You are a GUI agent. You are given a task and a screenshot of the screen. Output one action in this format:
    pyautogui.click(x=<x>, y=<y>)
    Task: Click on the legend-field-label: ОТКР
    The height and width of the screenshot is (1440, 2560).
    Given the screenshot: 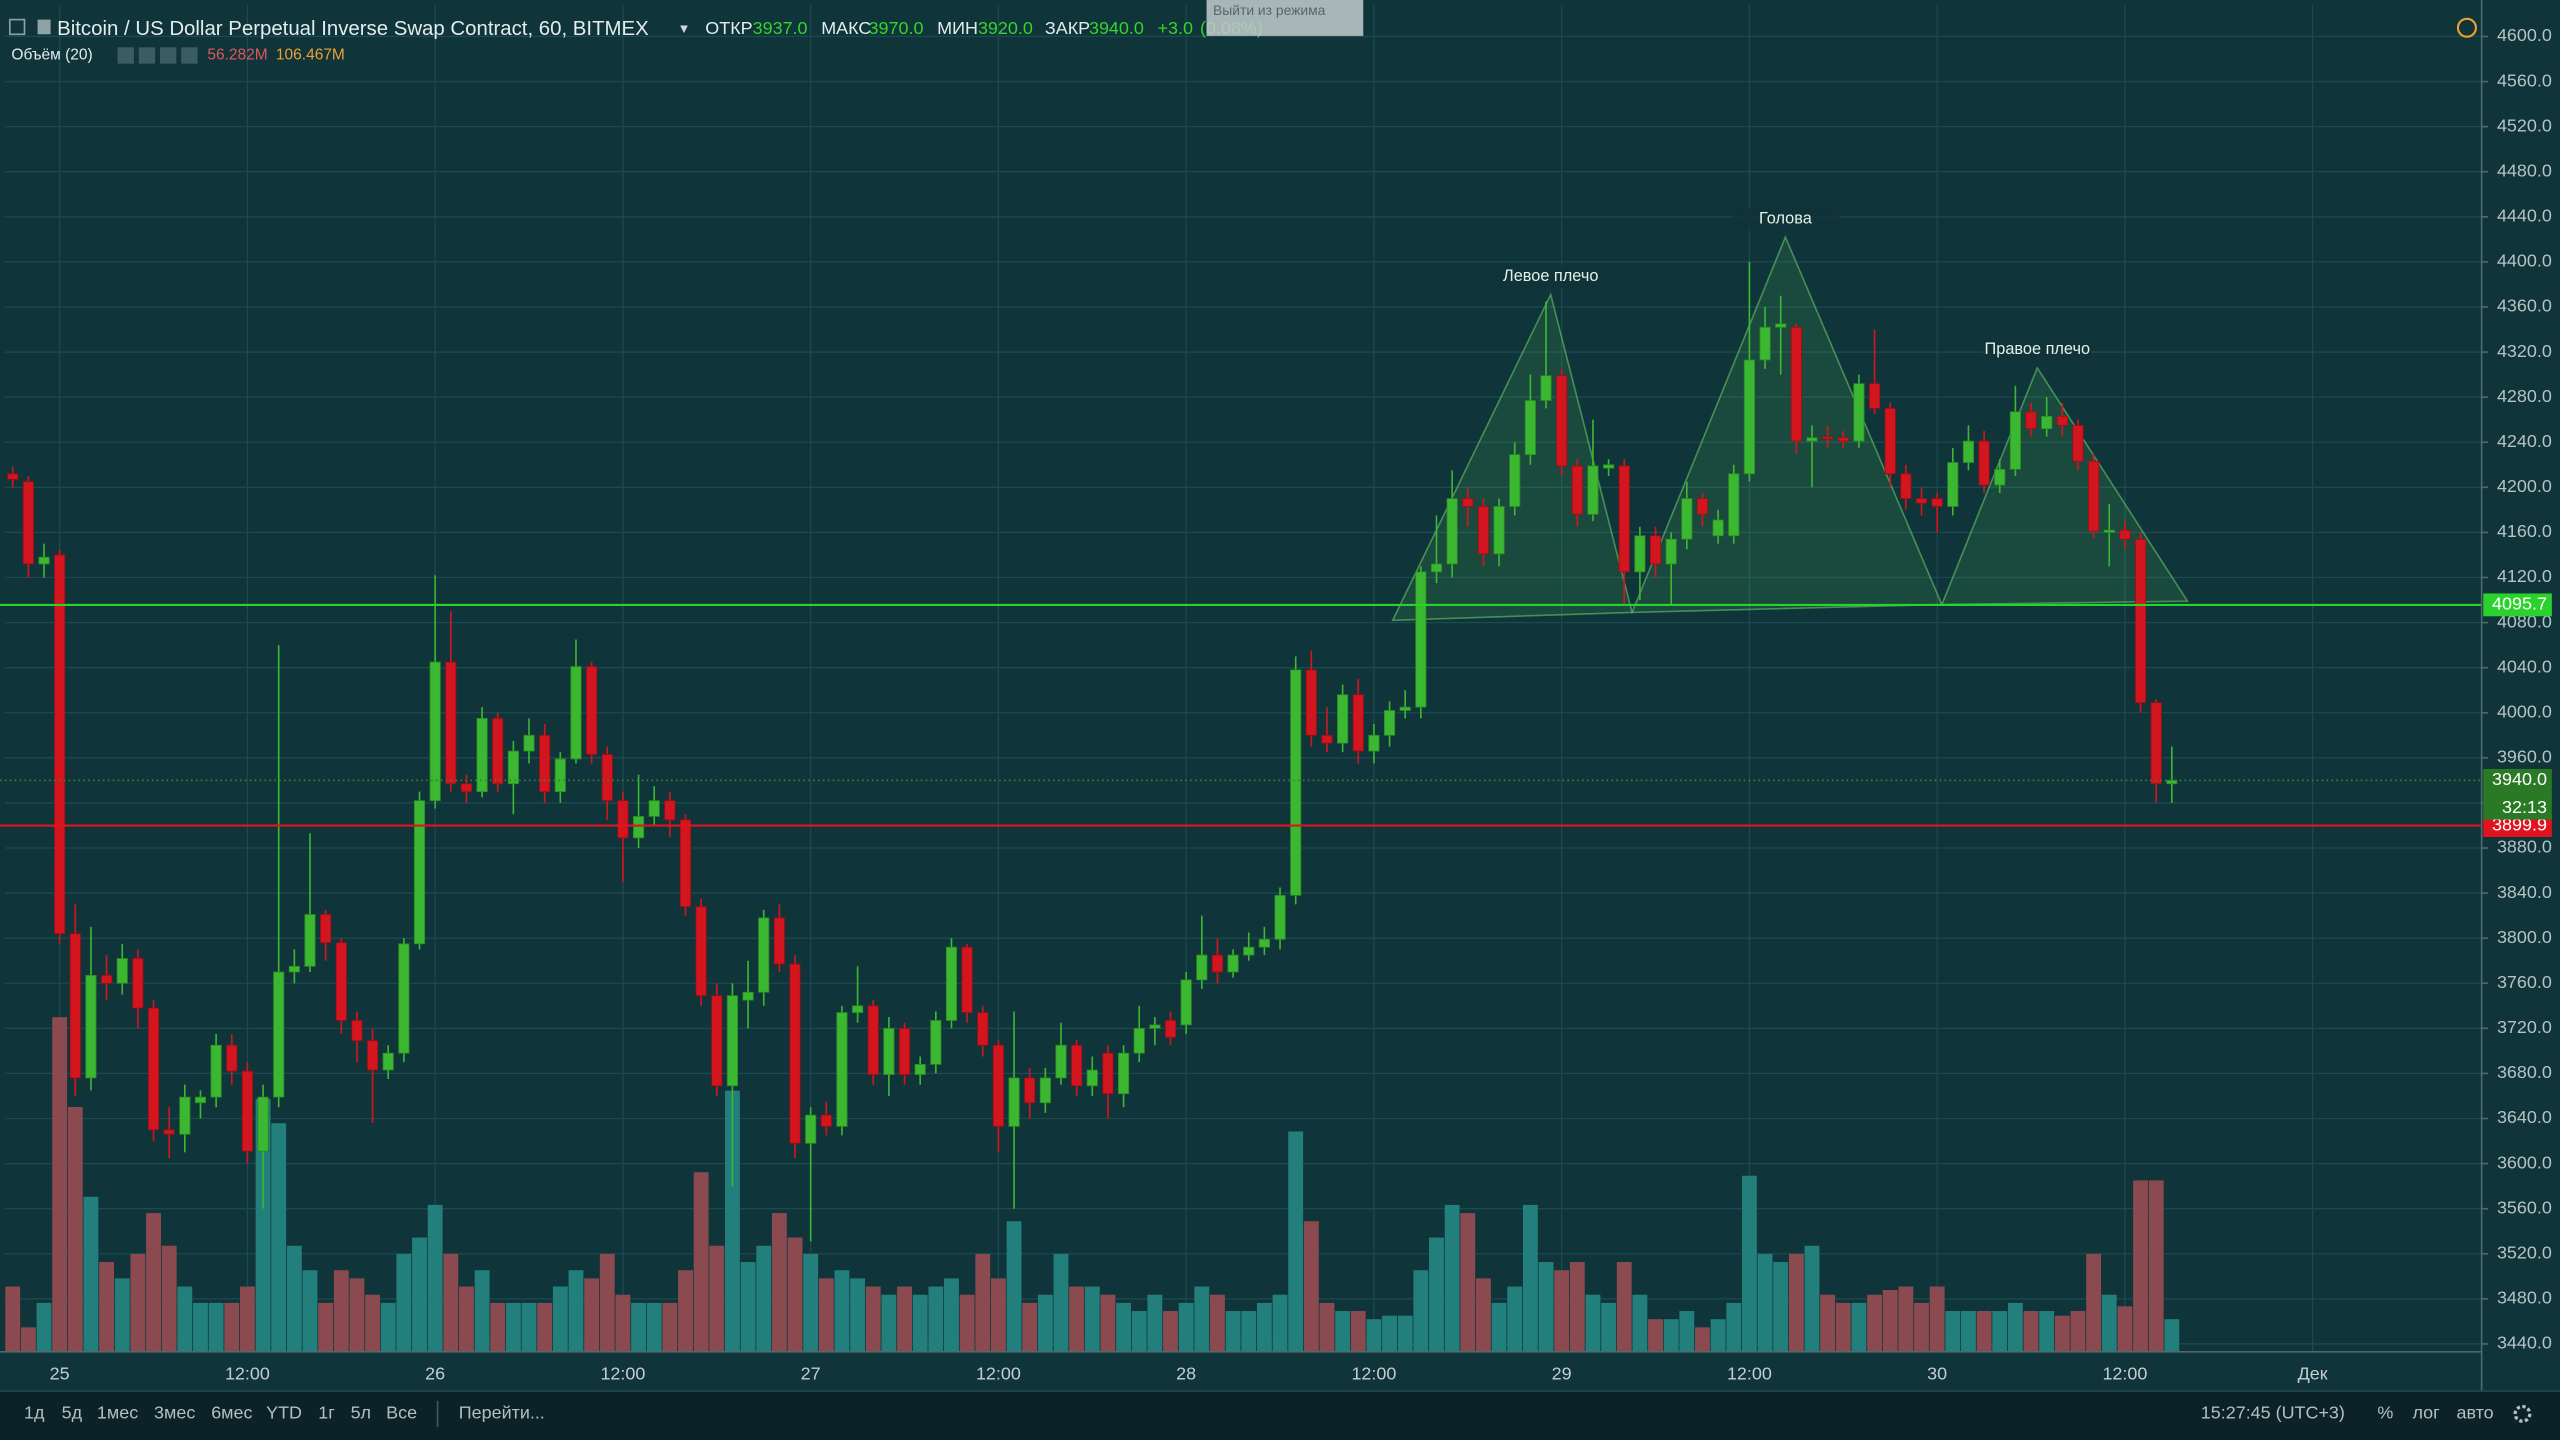 What is the action you would take?
    pyautogui.click(x=728, y=28)
    